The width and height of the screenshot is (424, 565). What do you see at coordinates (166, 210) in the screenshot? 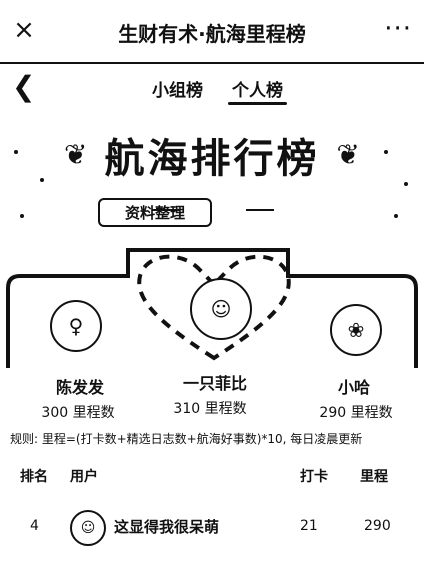
I see `divider-line-left` at bounding box center [166, 210].